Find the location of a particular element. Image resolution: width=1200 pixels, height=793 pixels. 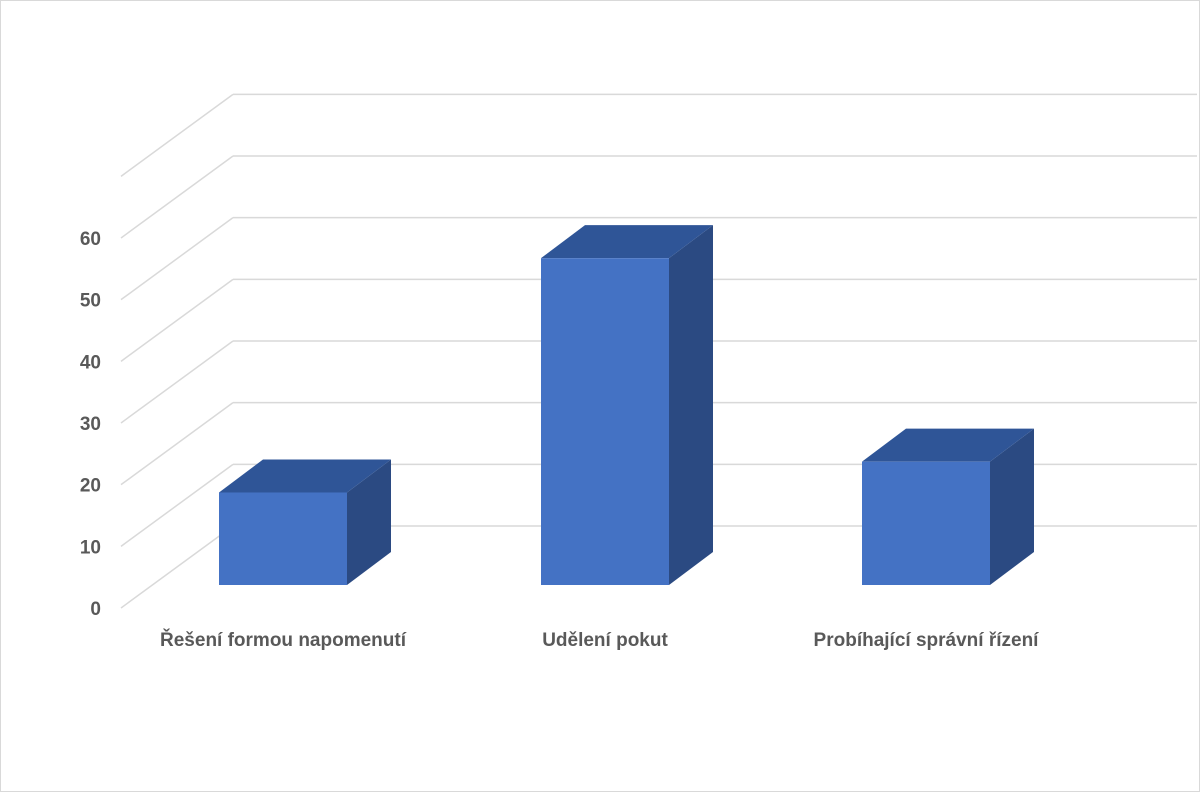

y-tick-label: 60 is located at coordinates (90, 239).